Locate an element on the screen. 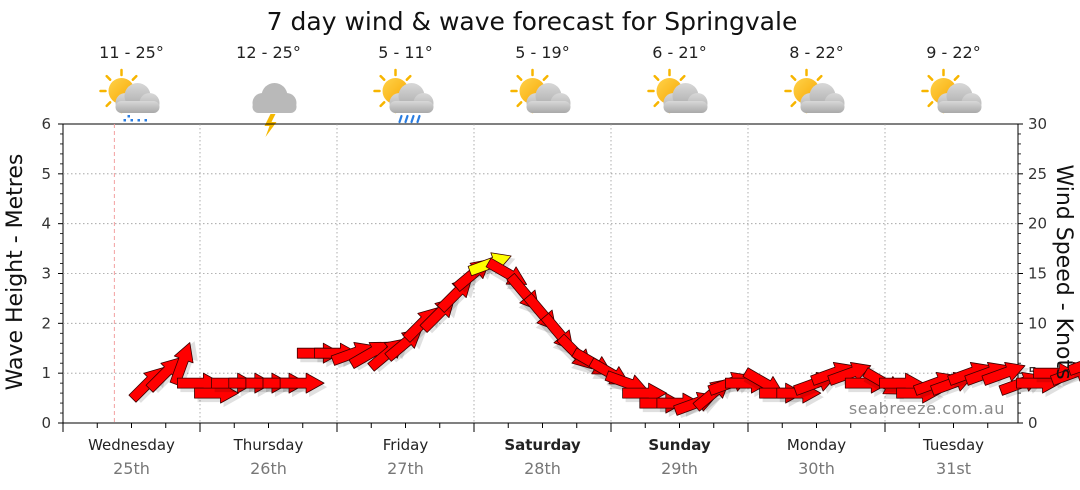 This screenshot has height=490, width=1080. day-date-label: 25th is located at coordinates (131, 468).